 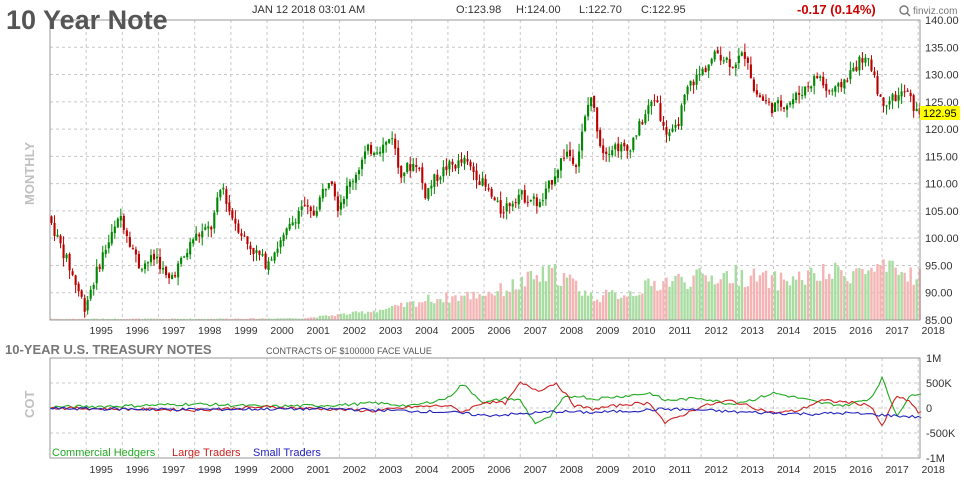 What do you see at coordinates (282, 470) in the screenshot?
I see `cot-year-tick-label: 2000` at bounding box center [282, 470].